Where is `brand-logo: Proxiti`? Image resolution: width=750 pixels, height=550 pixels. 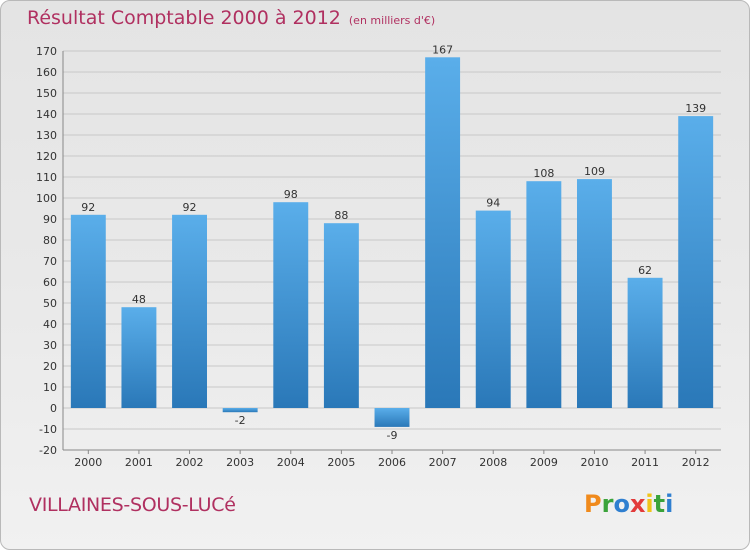 brand-logo: Proxiti is located at coordinates (628, 504).